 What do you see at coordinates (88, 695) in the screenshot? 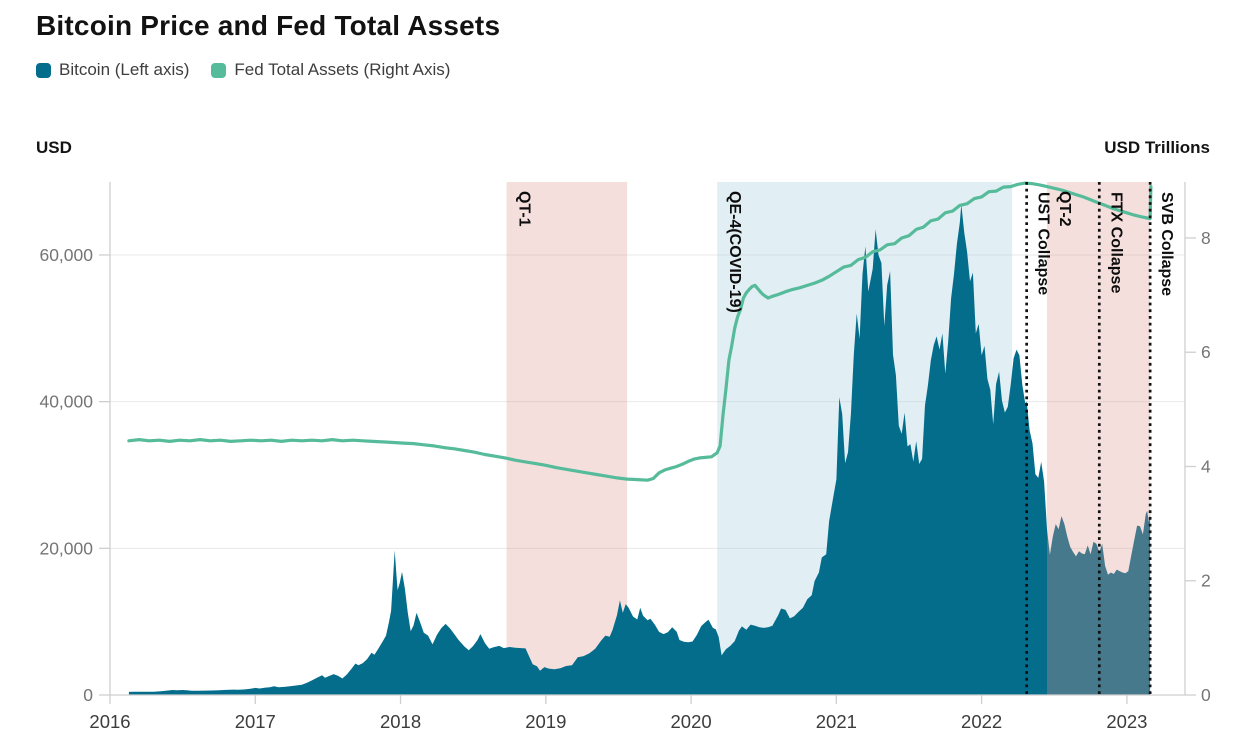
I see `left-axis-tick-label: 0` at bounding box center [88, 695].